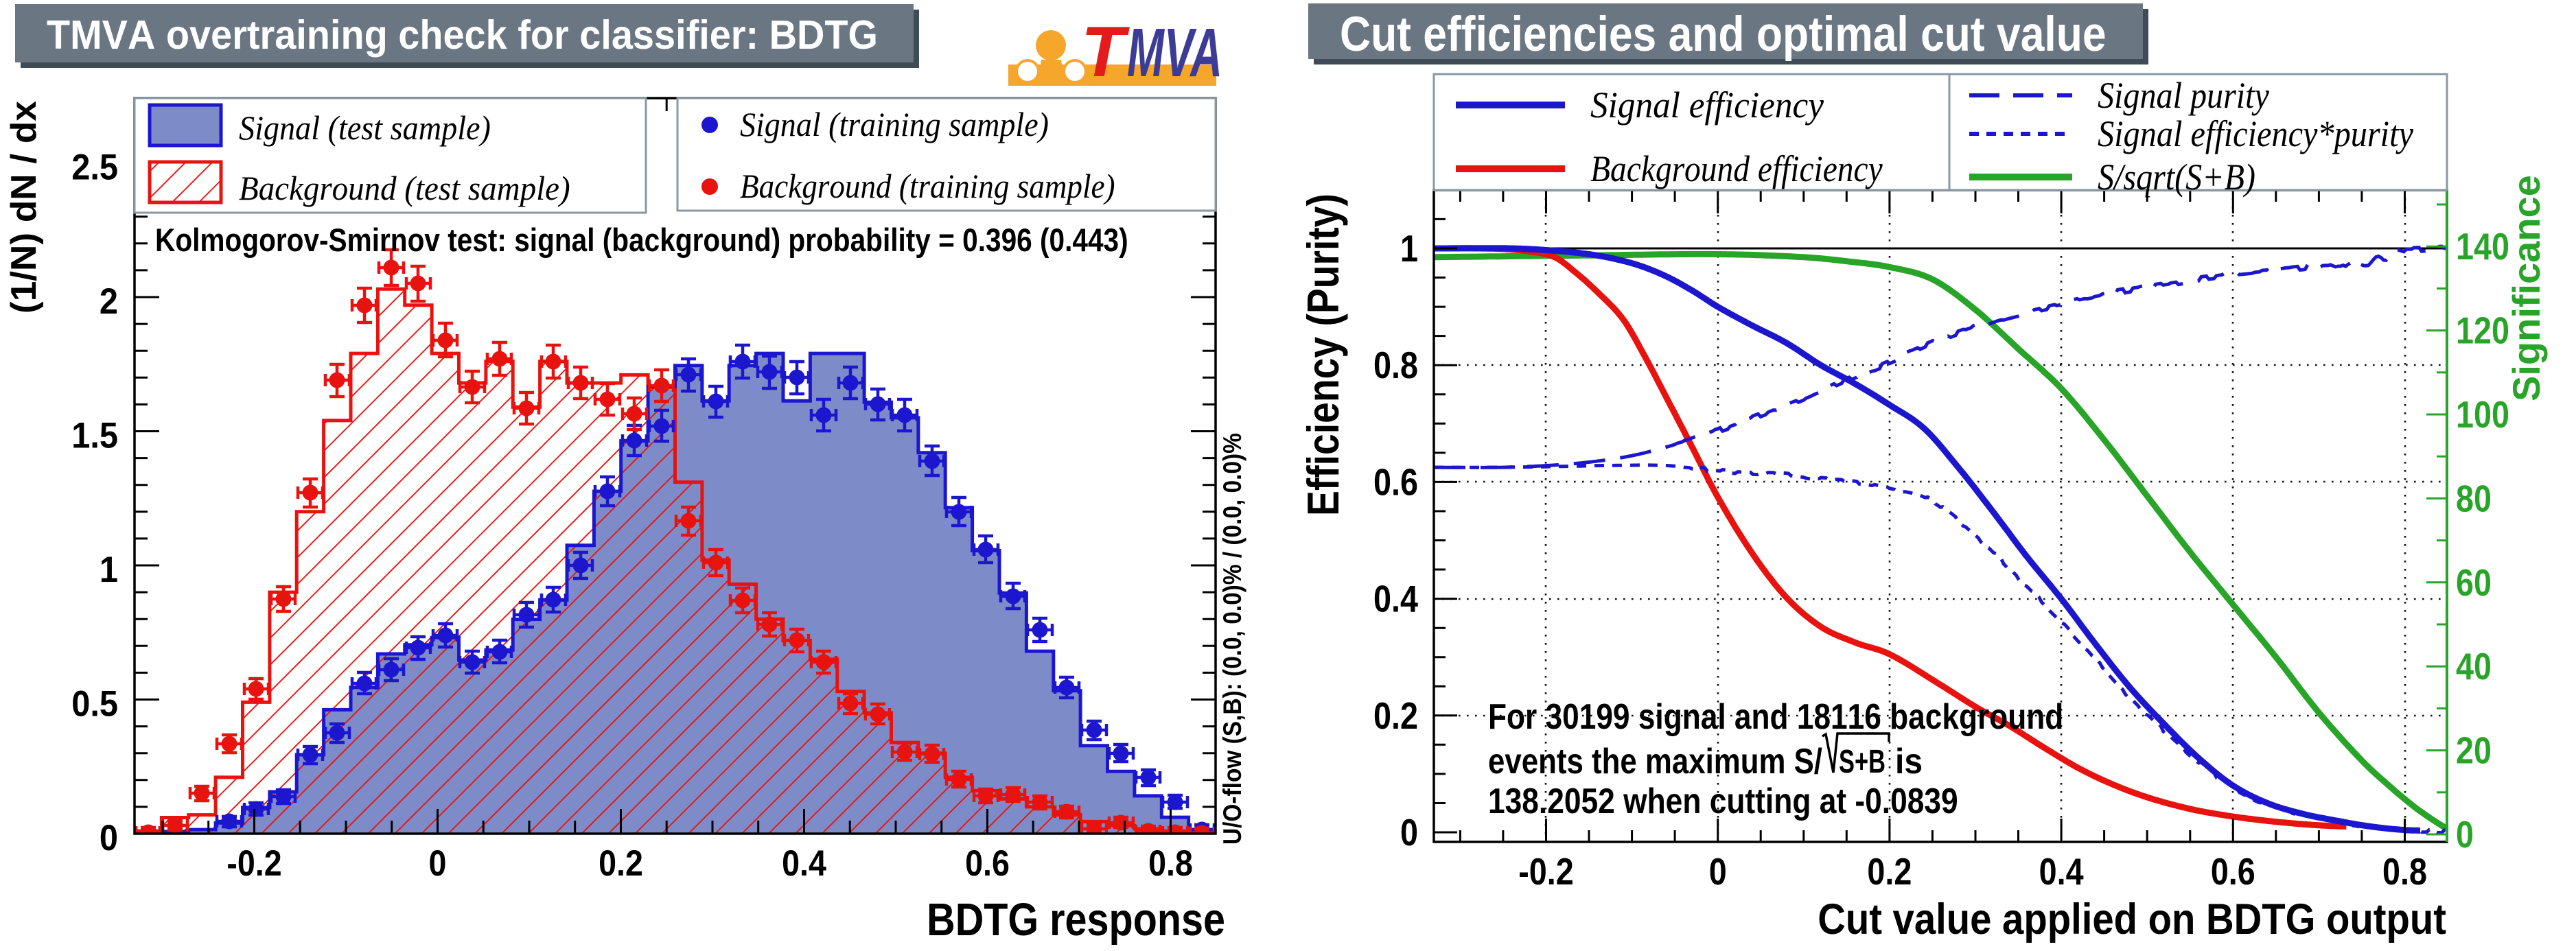 The width and height of the screenshot is (2576, 951). What do you see at coordinates (94, 167) in the screenshot?
I see `svg-text: 2.5` at bounding box center [94, 167].